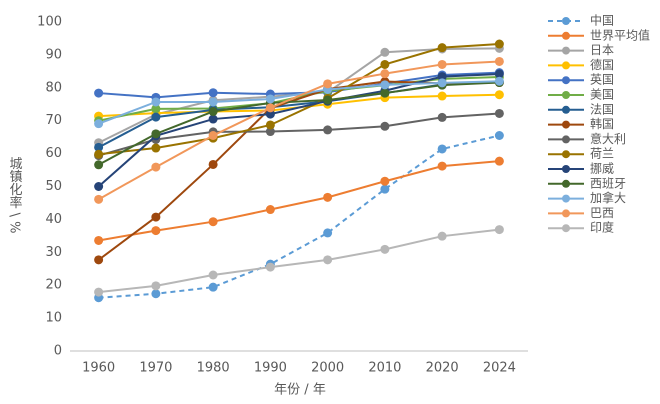  I want to click on y-axis-label: 城镇化率 \ %, so click(15, 195).